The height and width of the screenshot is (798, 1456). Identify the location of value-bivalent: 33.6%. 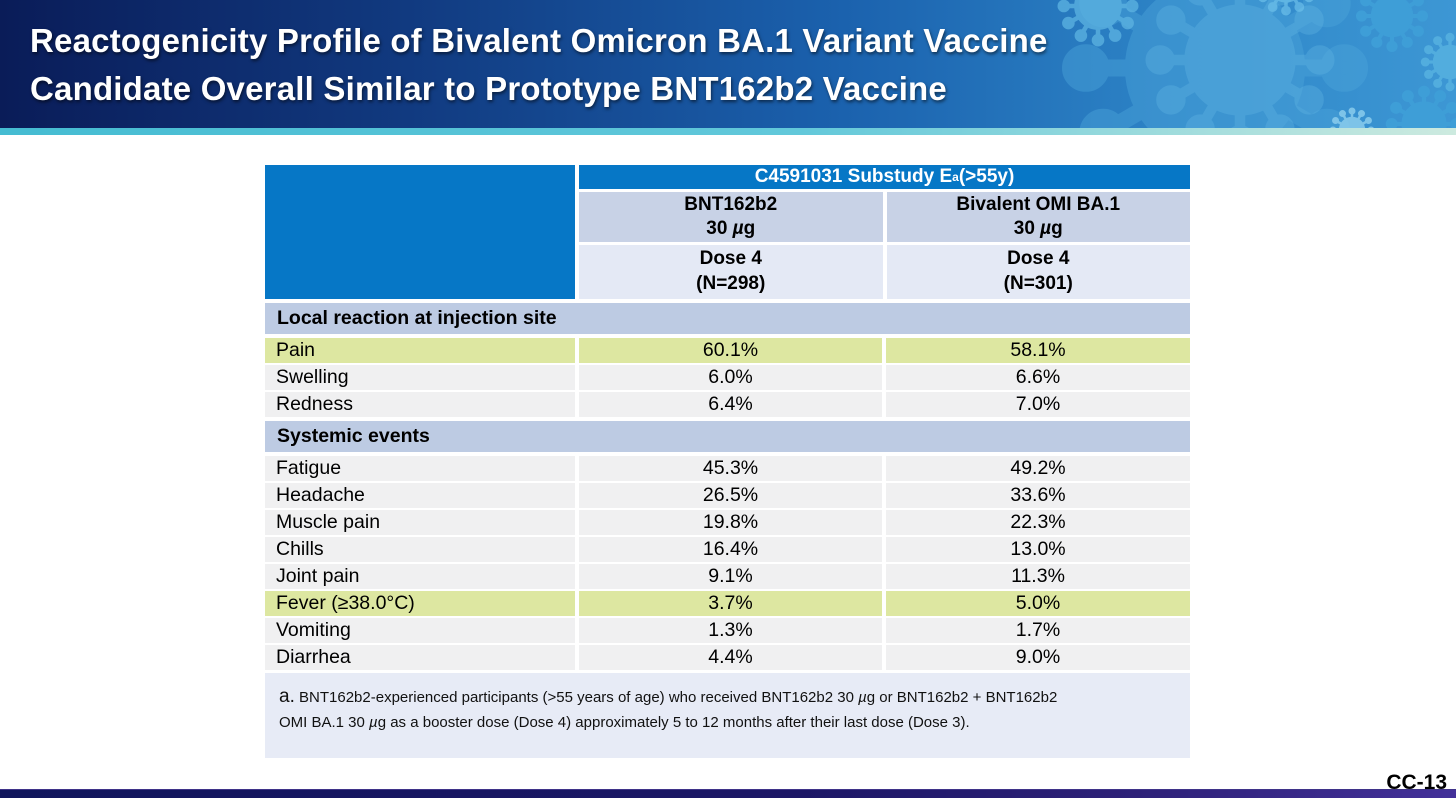
(1038, 495).